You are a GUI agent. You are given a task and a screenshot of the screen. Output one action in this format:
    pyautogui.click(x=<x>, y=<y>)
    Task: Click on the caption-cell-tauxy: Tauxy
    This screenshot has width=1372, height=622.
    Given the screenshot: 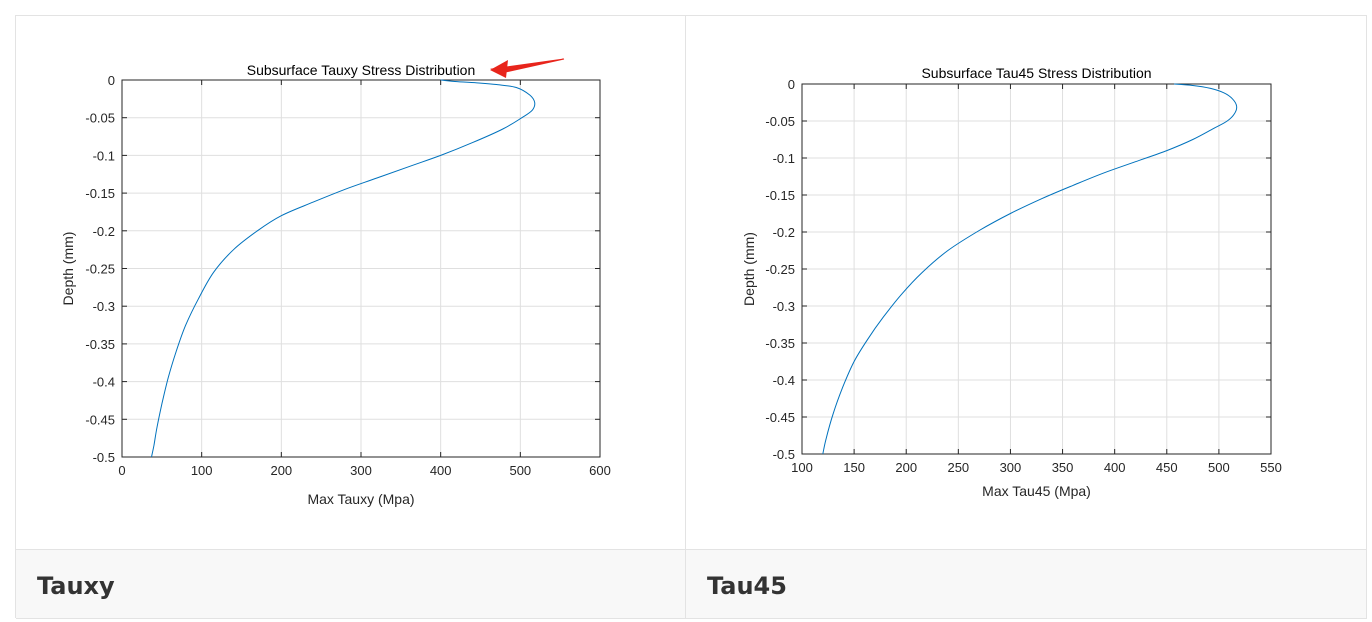 What is the action you would take?
    pyautogui.click(x=351, y=584)
    